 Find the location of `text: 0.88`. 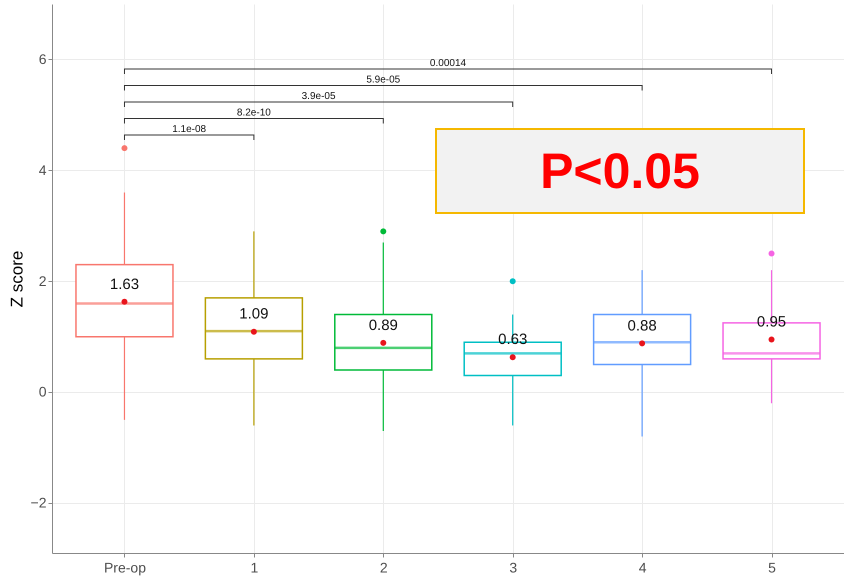

text: 0.88 is located at coordinates (642, 325).